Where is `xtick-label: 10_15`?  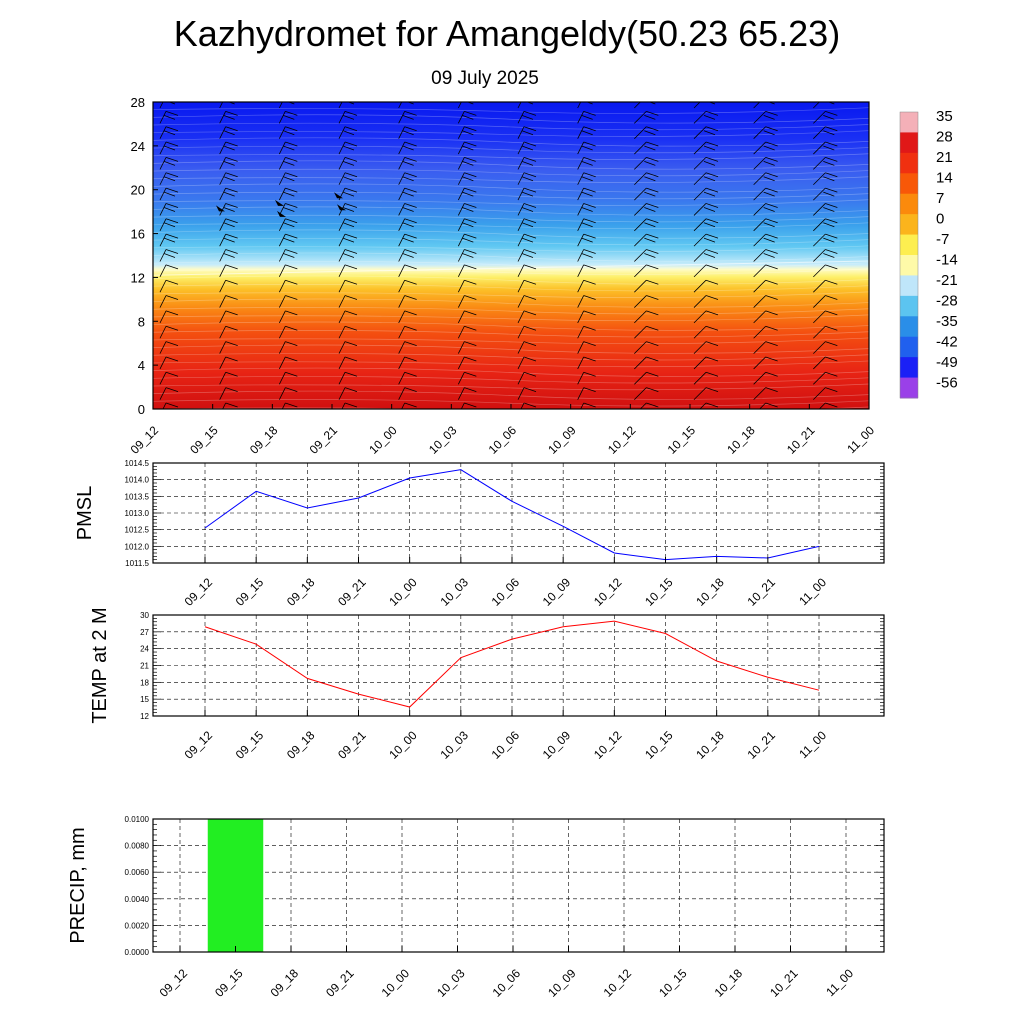 xtick-label: 10_15 is located at coordinates (673, 983).